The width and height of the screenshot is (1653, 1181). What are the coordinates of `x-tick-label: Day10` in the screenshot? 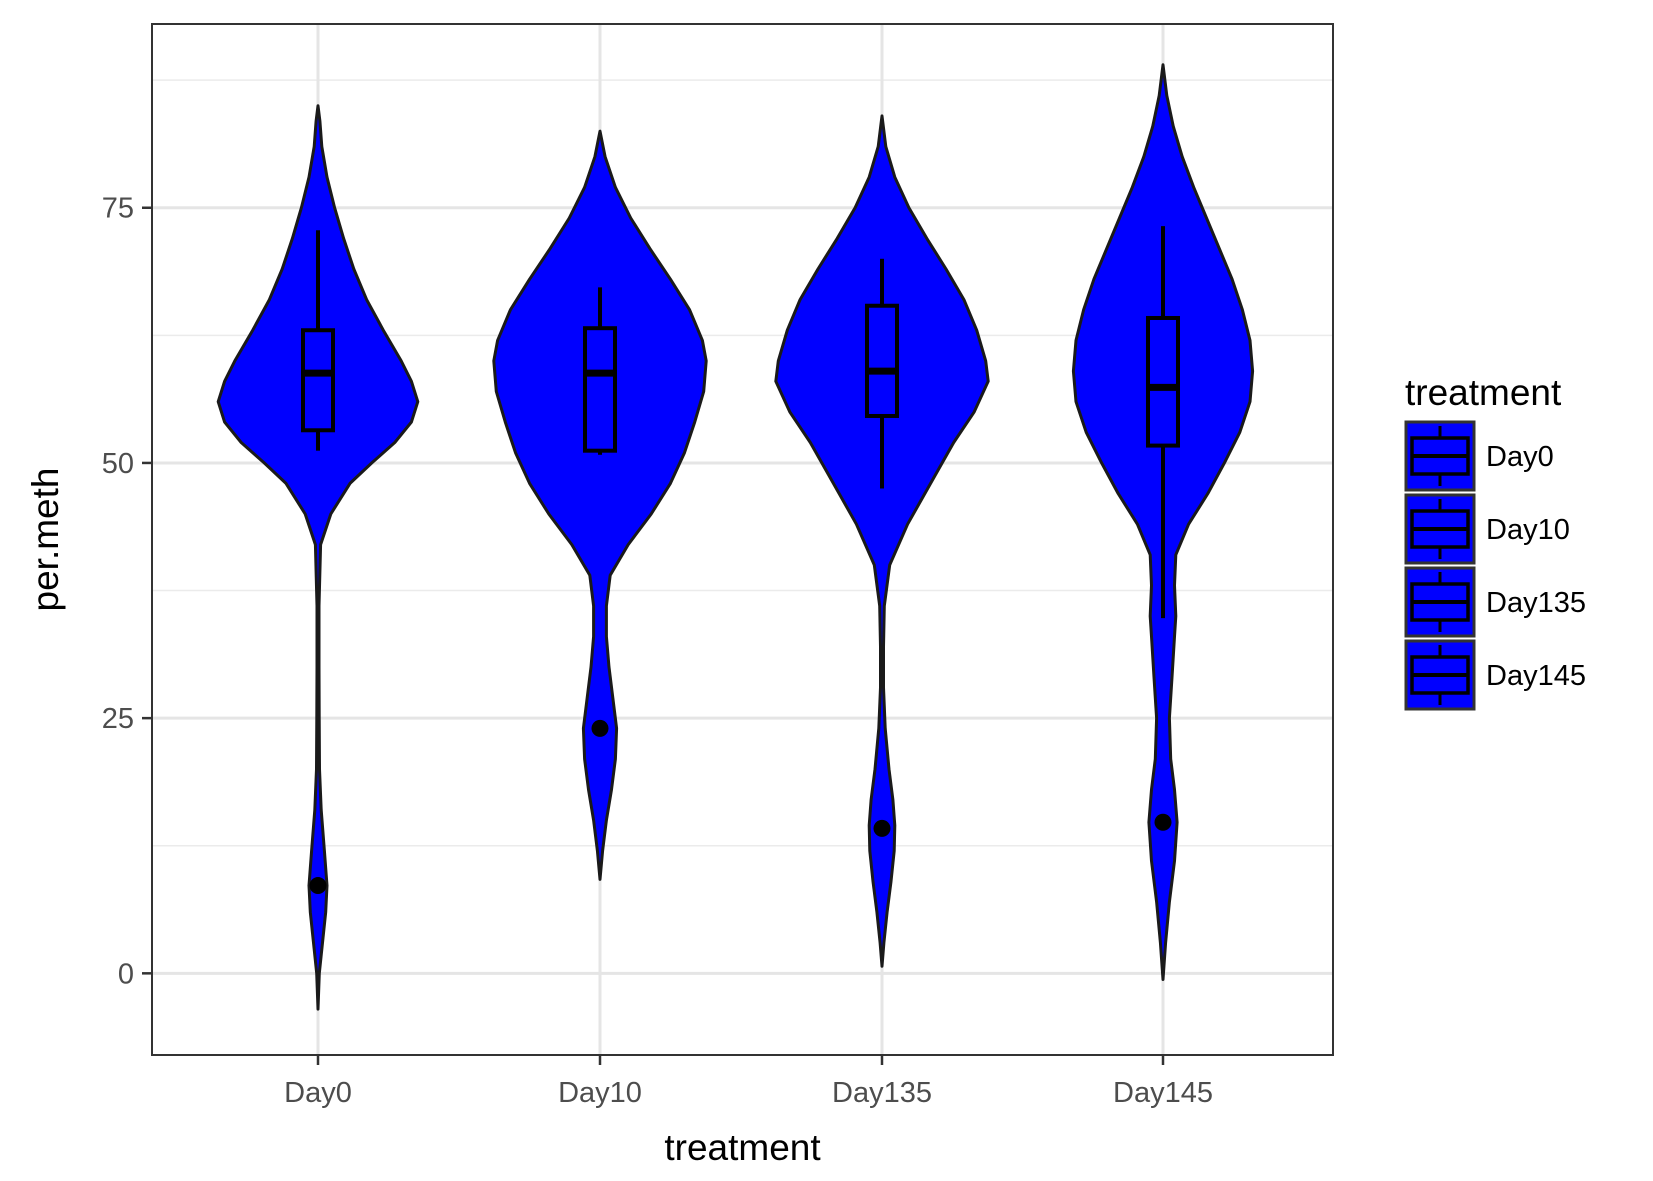 It's located at (600, 1093).